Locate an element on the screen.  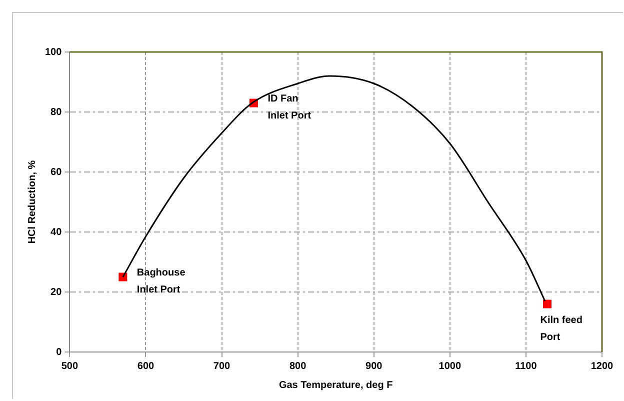
y-tick-label: 80 is located at coordinates (56, 112).